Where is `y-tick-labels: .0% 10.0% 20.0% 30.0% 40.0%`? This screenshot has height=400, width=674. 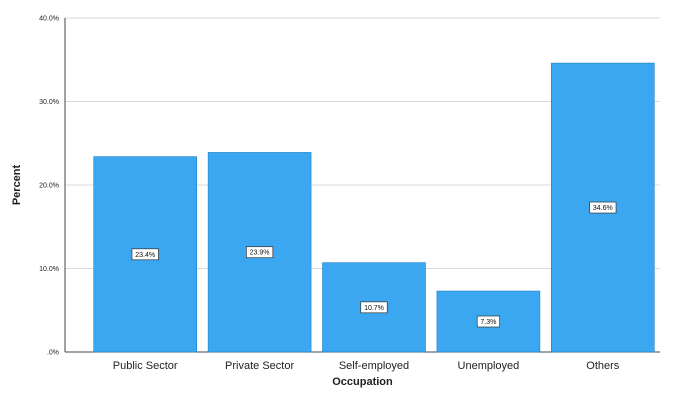
y-tick-labels: .0% 10.0% 20.0% 30.0% 40.0% is located at coordinates (49, 186).